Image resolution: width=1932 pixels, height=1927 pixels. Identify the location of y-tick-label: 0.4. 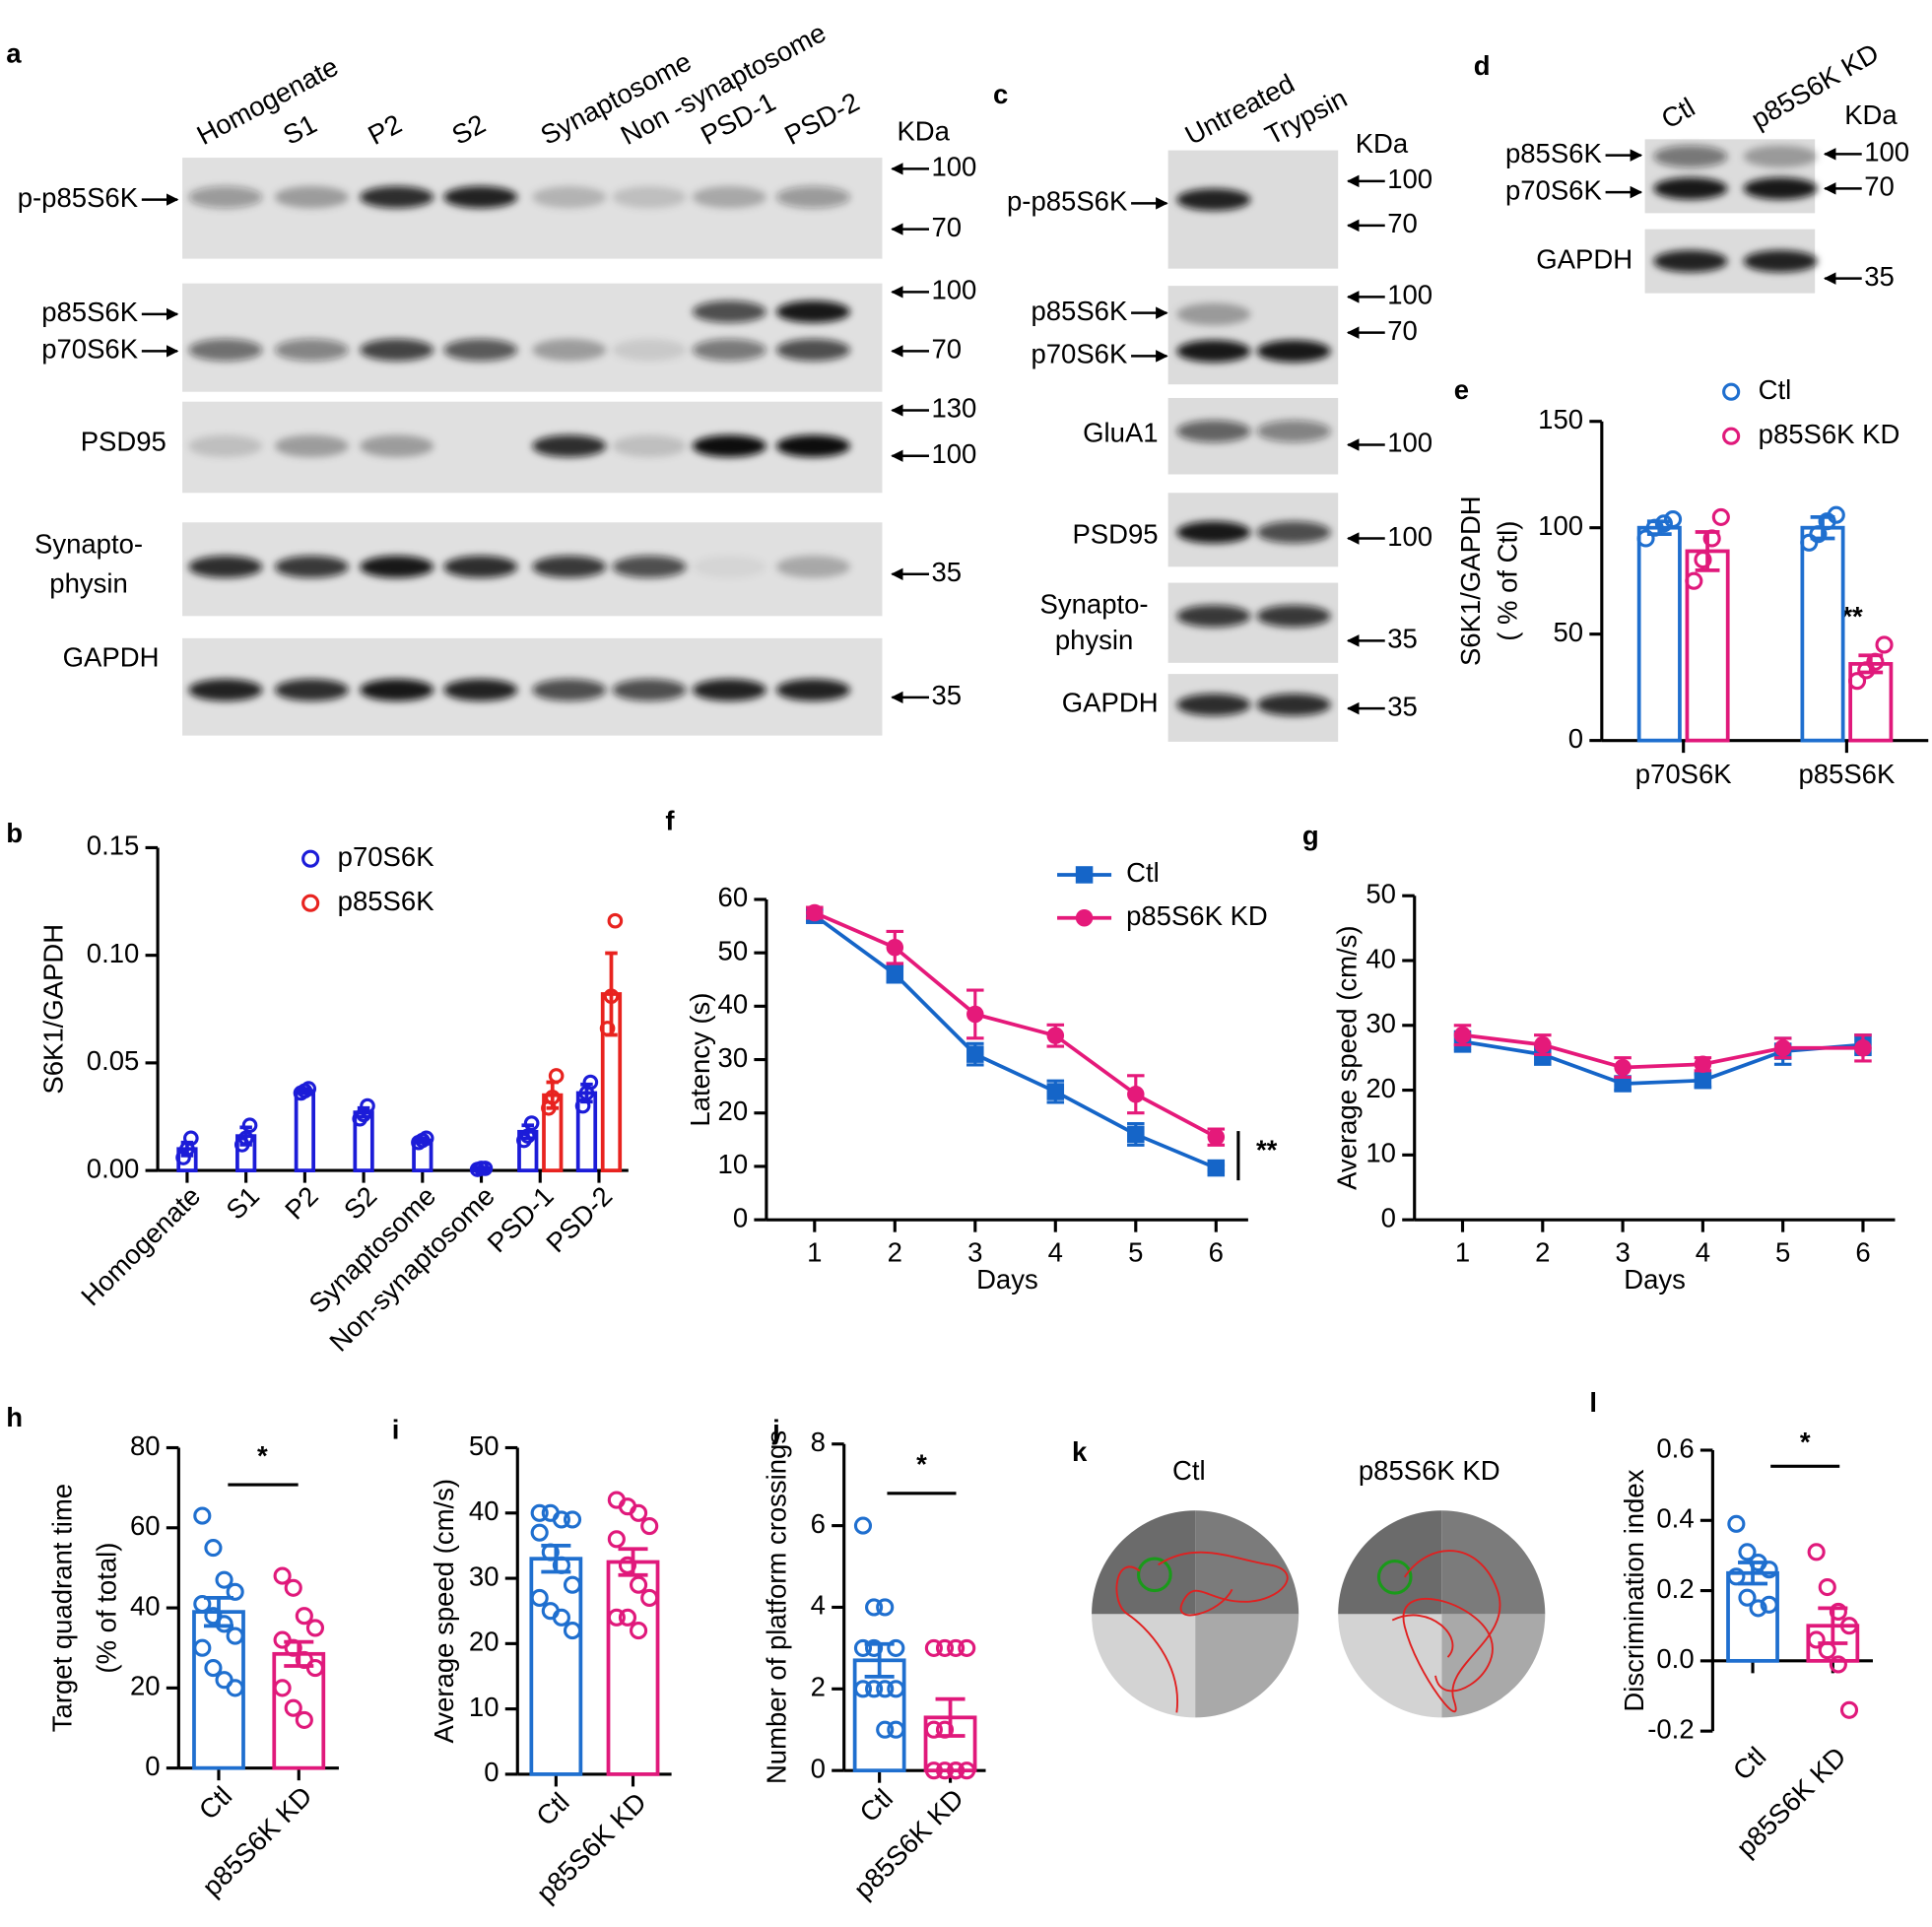
(1675, 1518).